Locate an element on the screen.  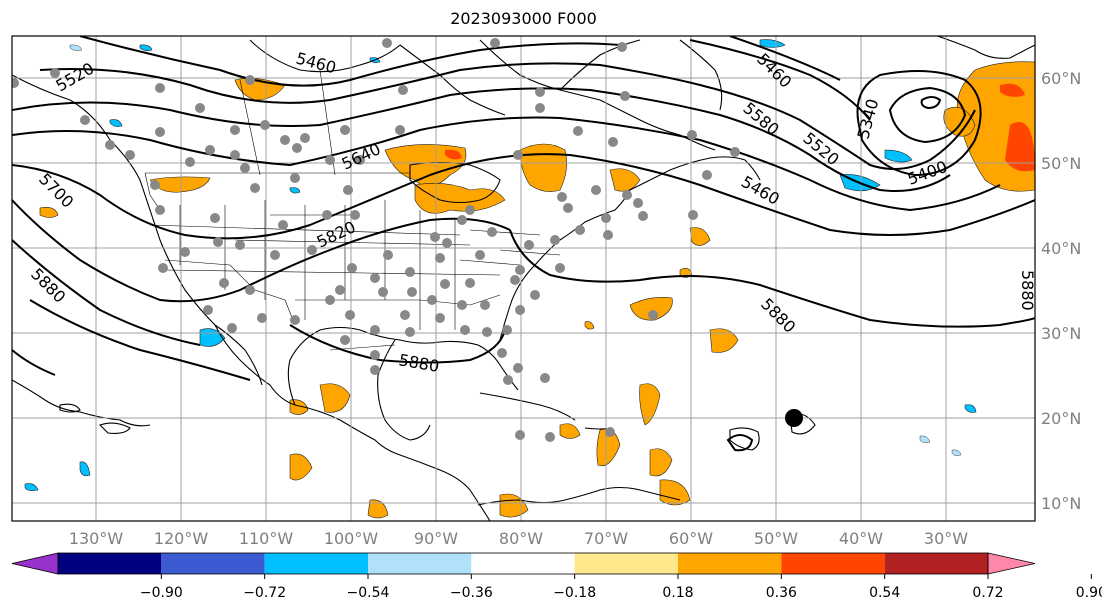
contour-label: 5400 is located at coordinates (927, 173).